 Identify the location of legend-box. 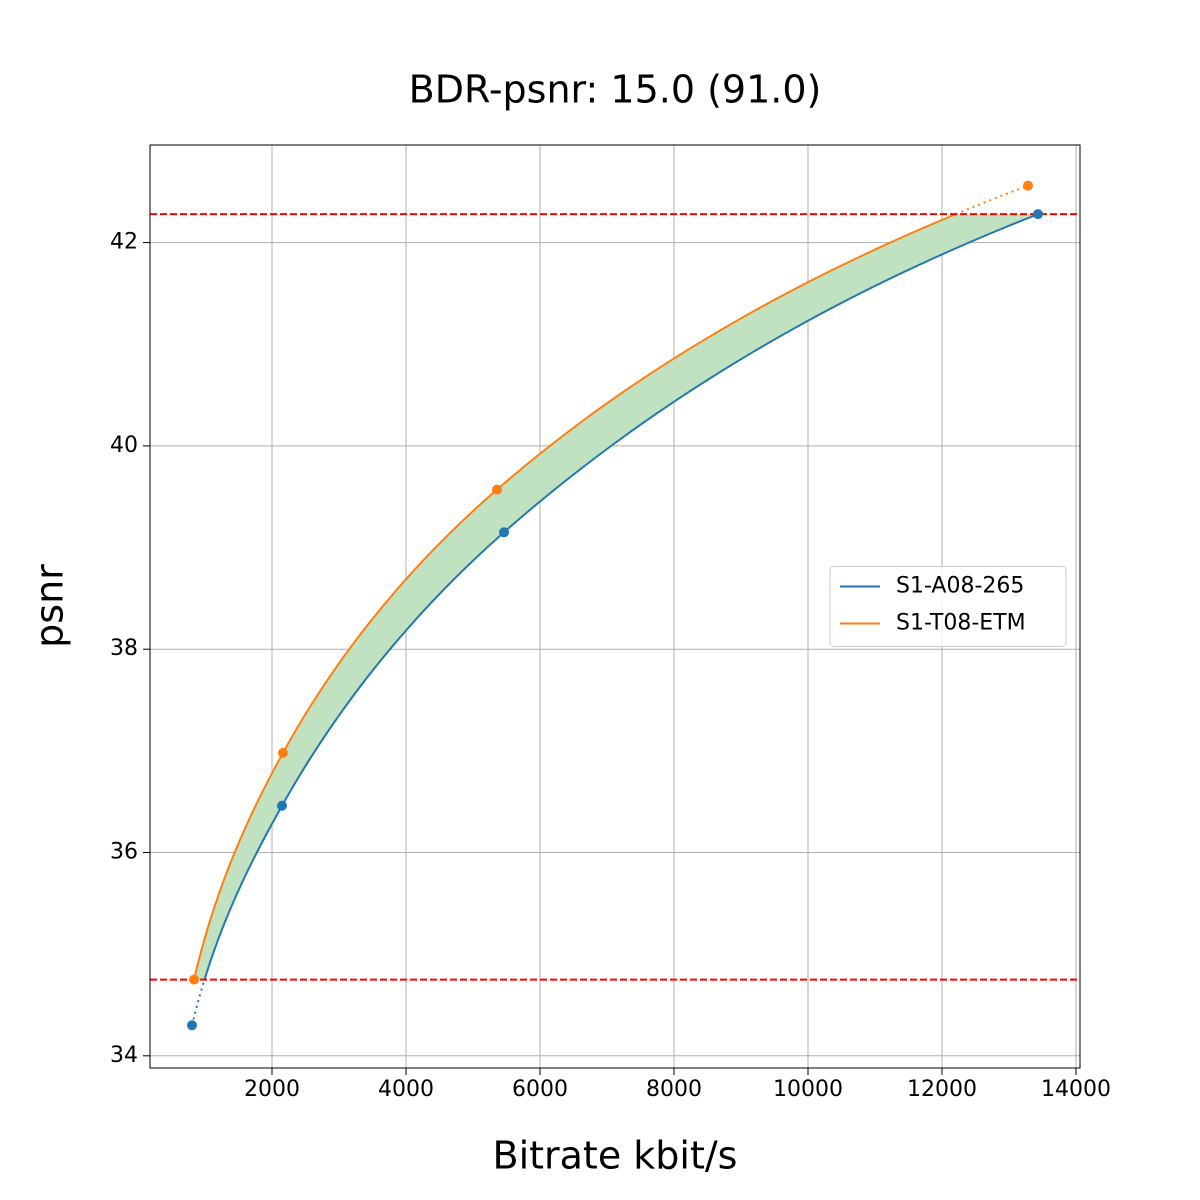
(948, 606).